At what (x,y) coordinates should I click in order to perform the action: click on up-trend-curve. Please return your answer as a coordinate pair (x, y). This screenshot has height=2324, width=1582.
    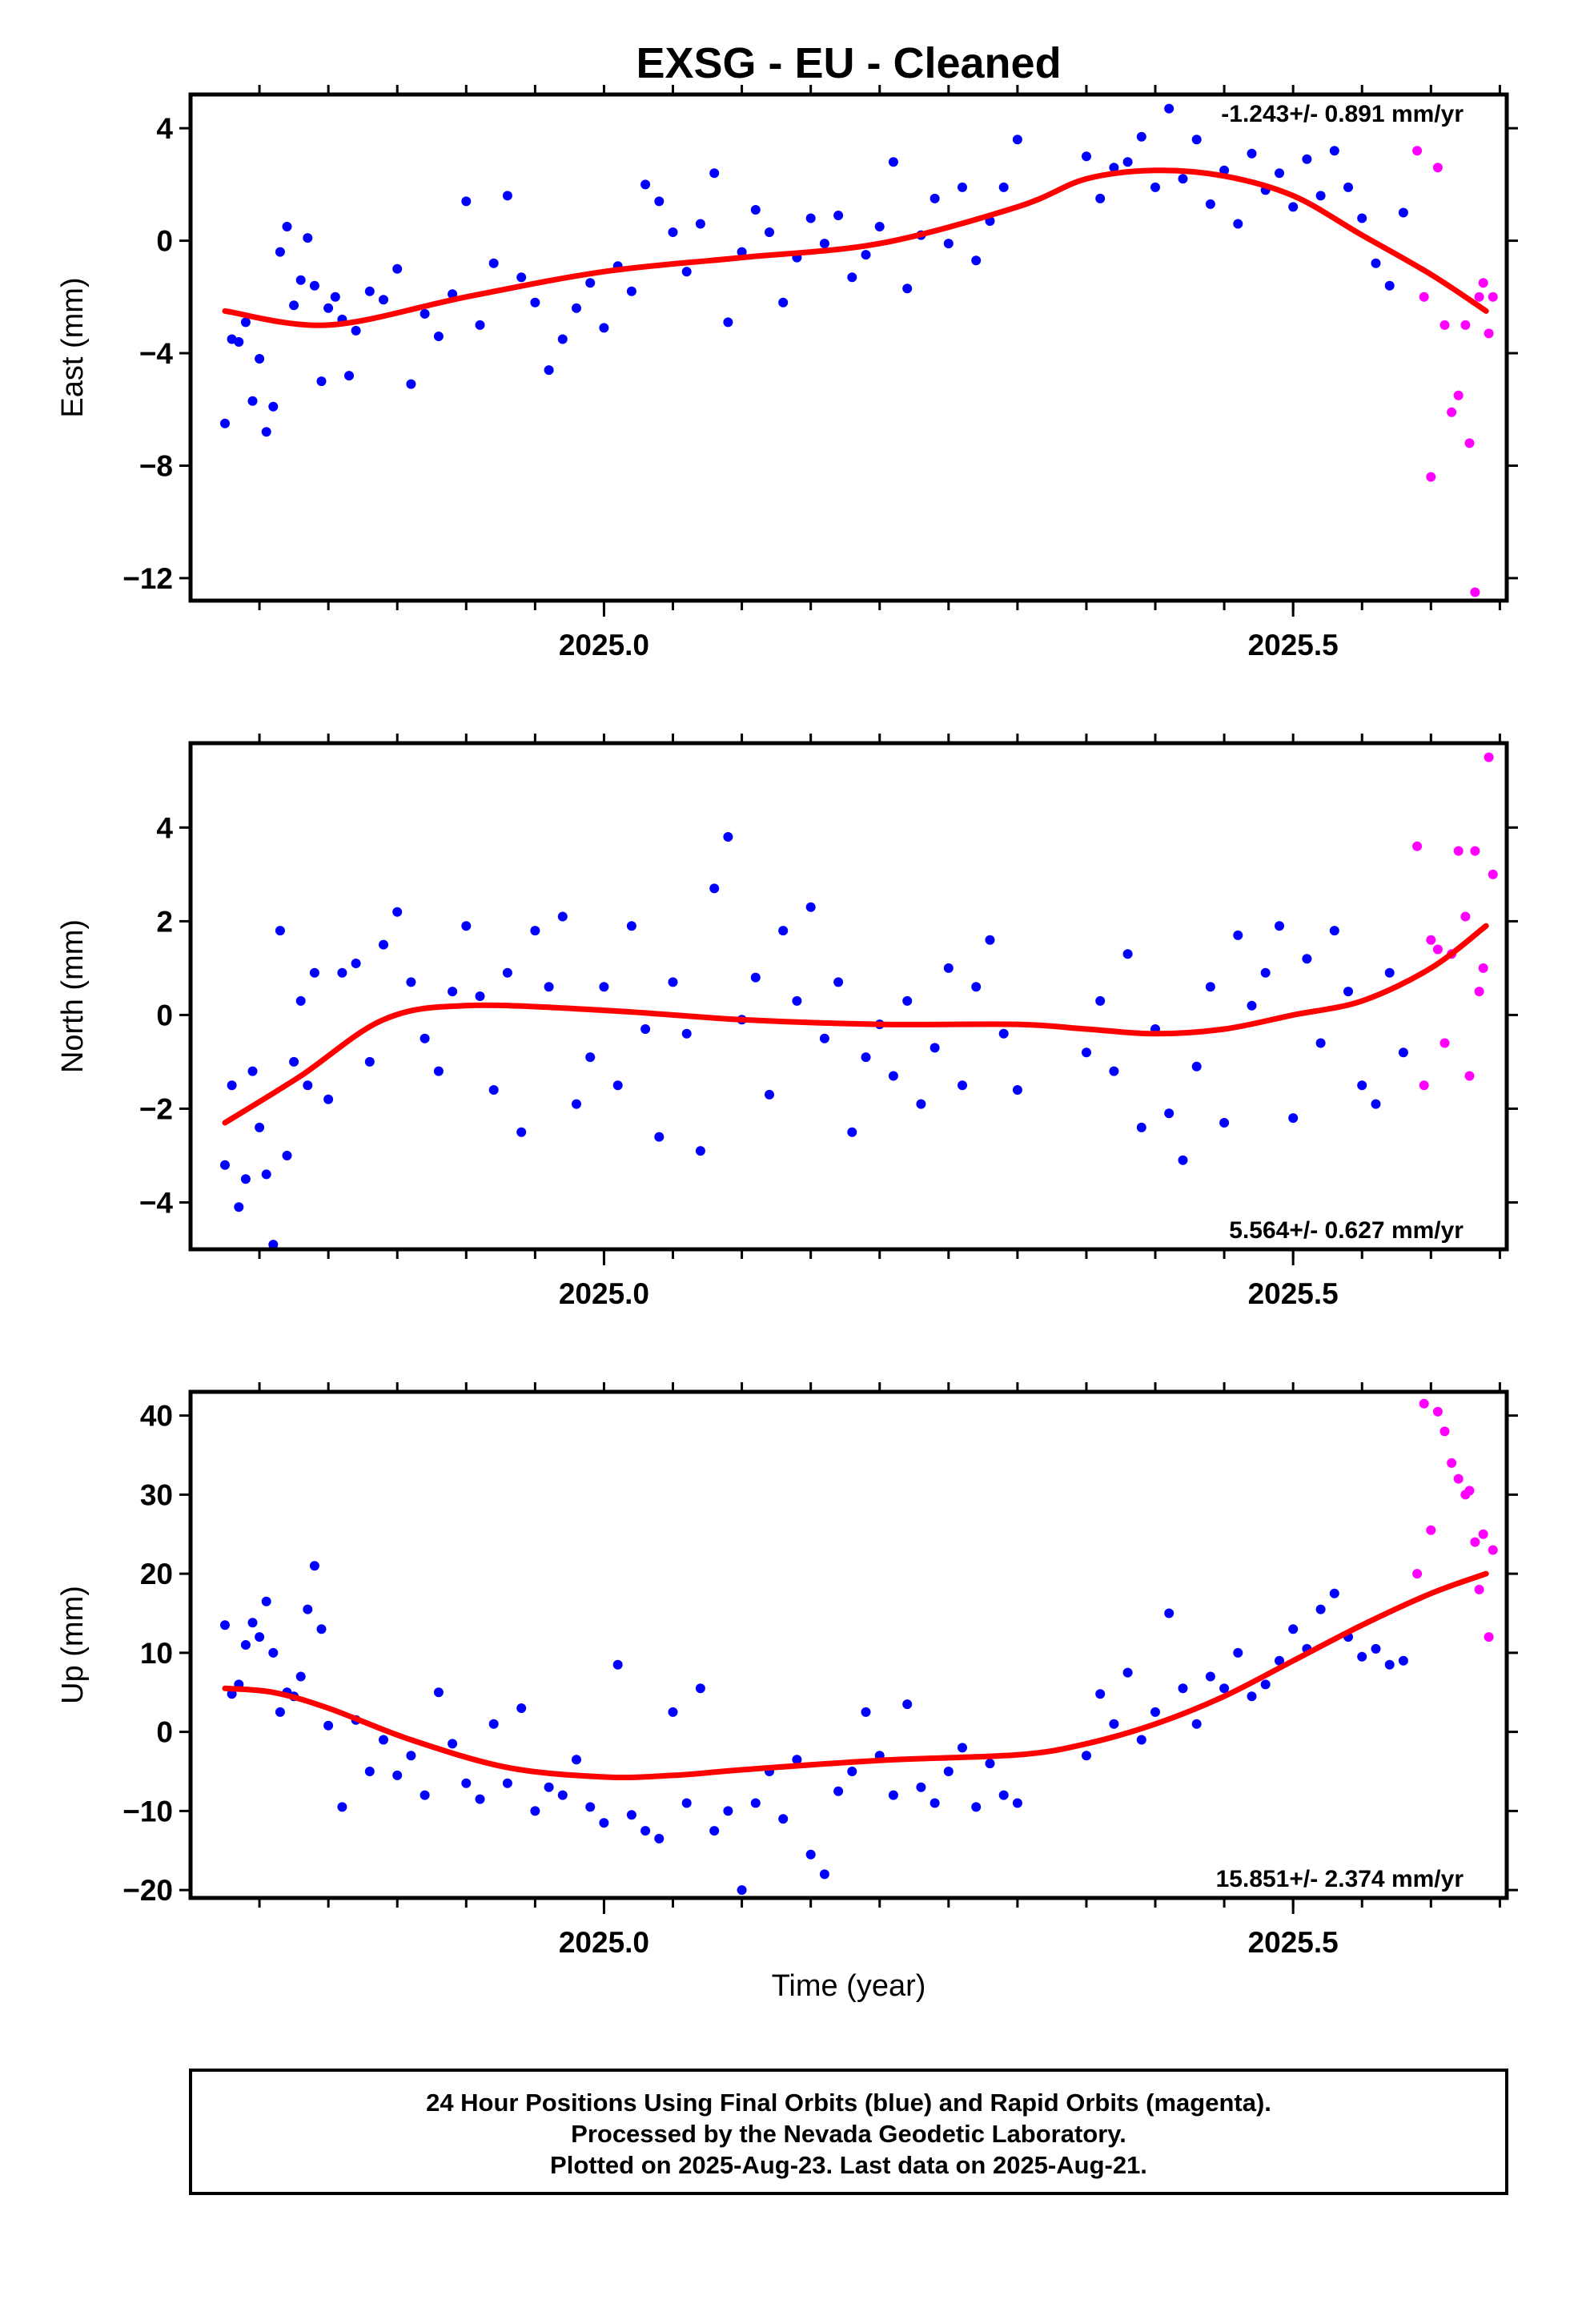
    Looking at the image, I should click on (855, 1675).